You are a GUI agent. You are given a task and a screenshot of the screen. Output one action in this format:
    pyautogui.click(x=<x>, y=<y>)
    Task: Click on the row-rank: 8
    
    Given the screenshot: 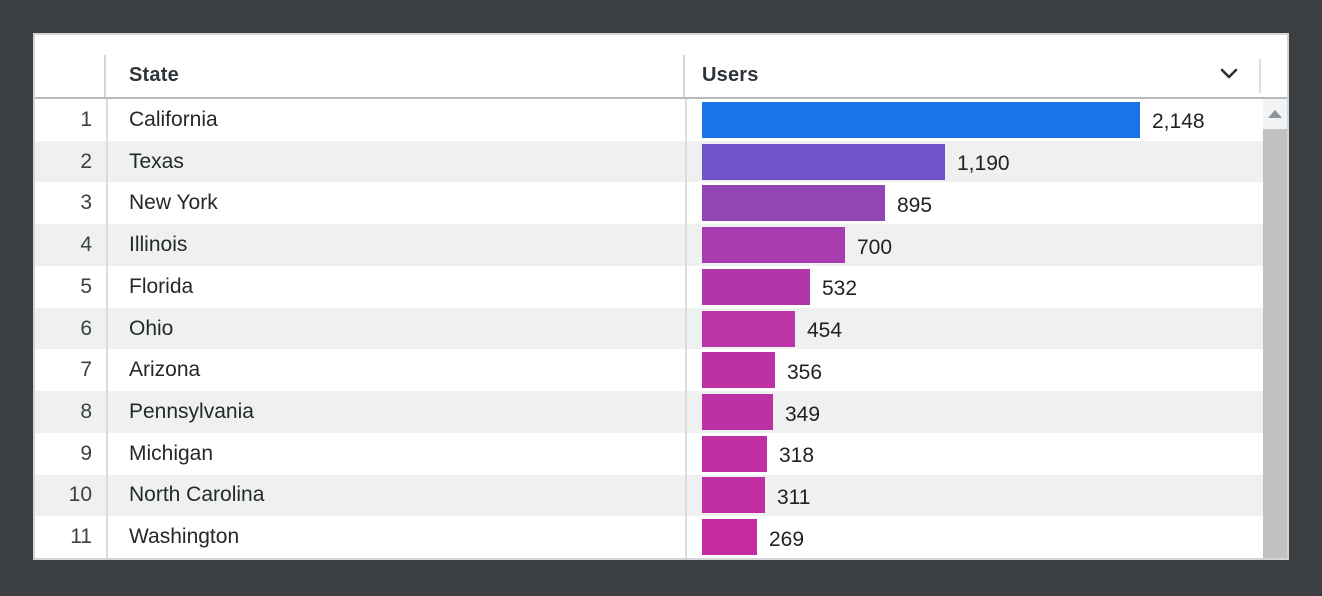 What is the action you would take?
    pyautogui.click(x=86, y=411)
    